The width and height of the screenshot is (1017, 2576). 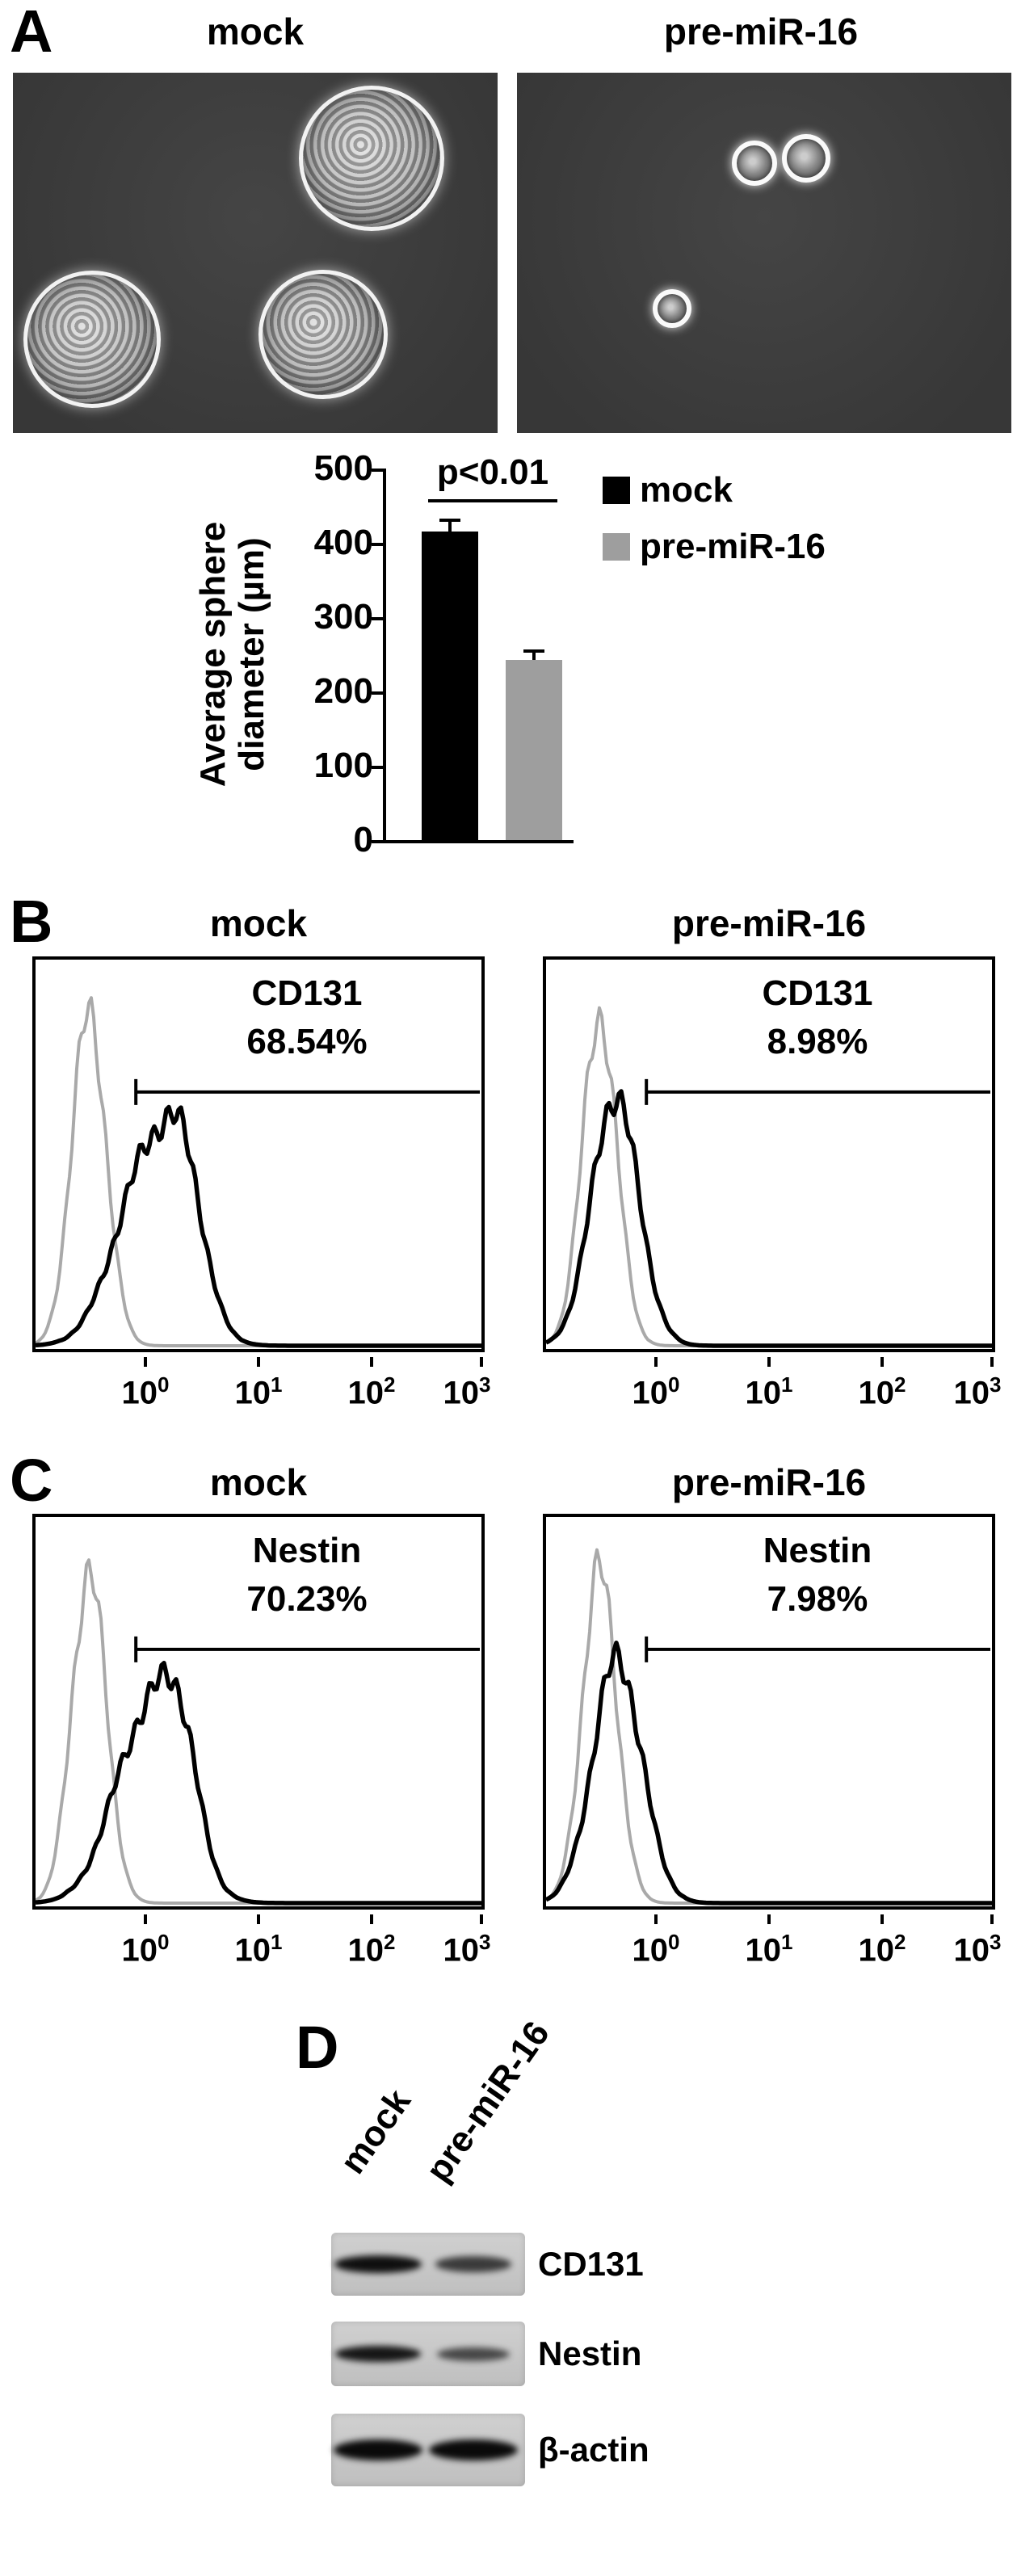 What do you see at coordinates (487, 2101) in the screenshot?
I see `lane-label-premir16: pre-miR-16` at bounding box center [487, 2101].